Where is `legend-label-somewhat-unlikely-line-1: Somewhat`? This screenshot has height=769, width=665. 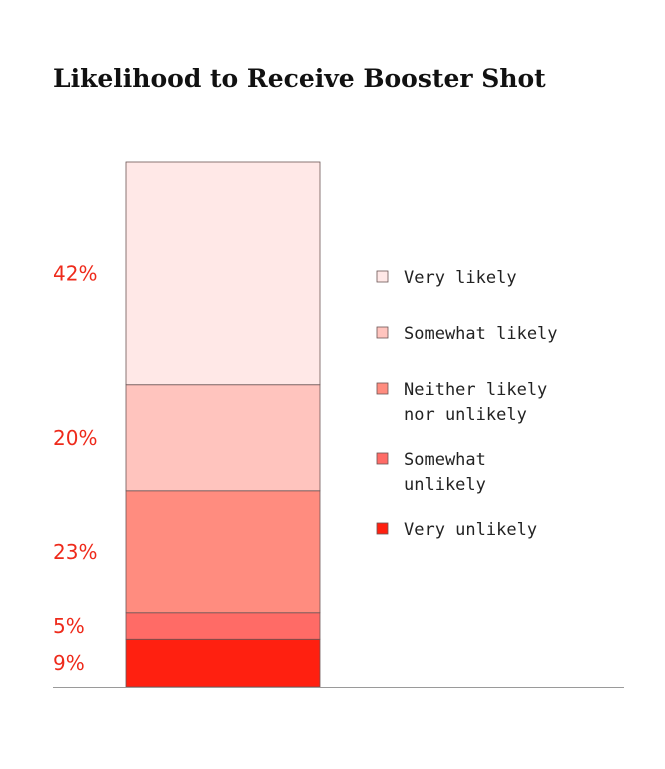
legend-label-somewhat-unlikely-line-1: Somewhat is located at coordinates (445, 460).